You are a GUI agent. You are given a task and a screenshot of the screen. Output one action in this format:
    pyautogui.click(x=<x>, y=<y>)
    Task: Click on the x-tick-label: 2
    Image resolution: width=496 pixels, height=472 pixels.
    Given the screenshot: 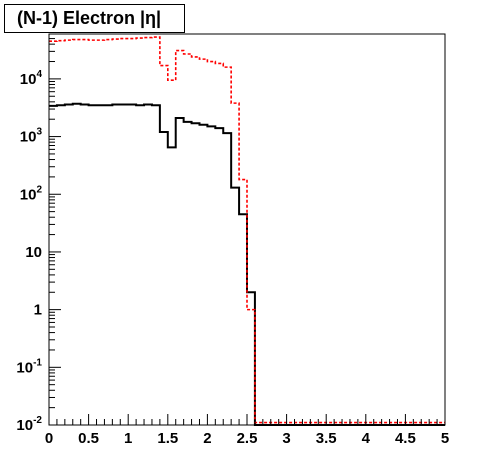 What is the action you would take?
    pyautogui.click(x=207, y=438)
    